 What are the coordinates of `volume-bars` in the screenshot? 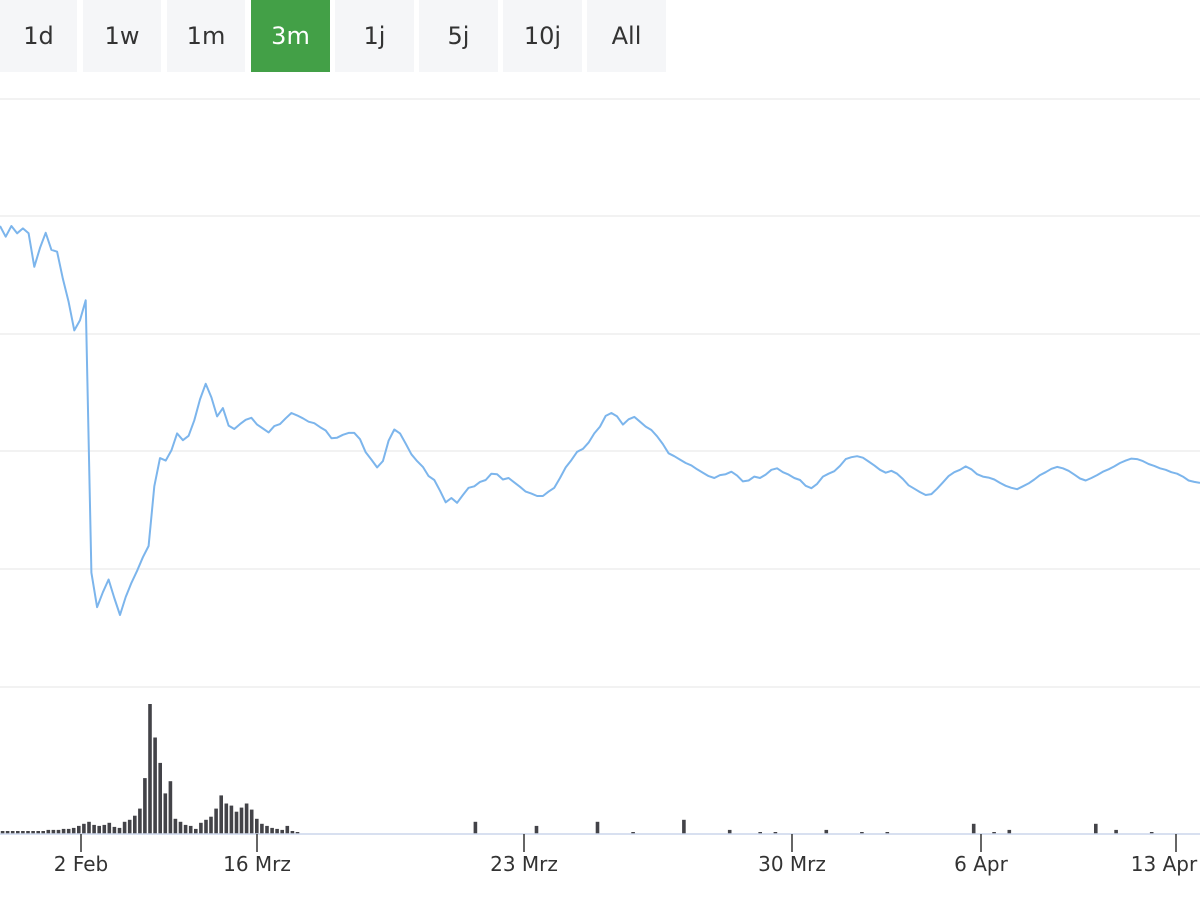 It's located at (577, 769).